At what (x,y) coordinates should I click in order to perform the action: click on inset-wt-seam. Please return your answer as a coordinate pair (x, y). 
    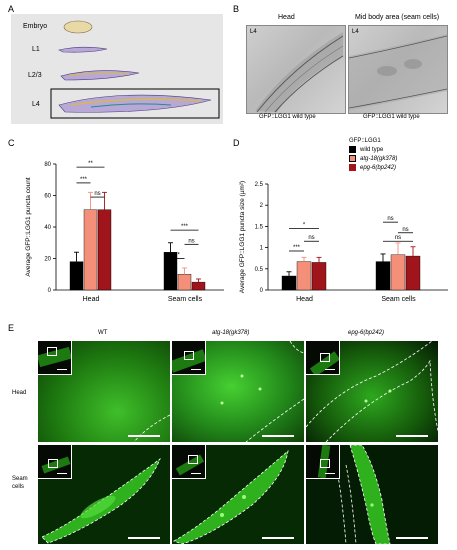
    Looking at the image, I should click on (55, 462).